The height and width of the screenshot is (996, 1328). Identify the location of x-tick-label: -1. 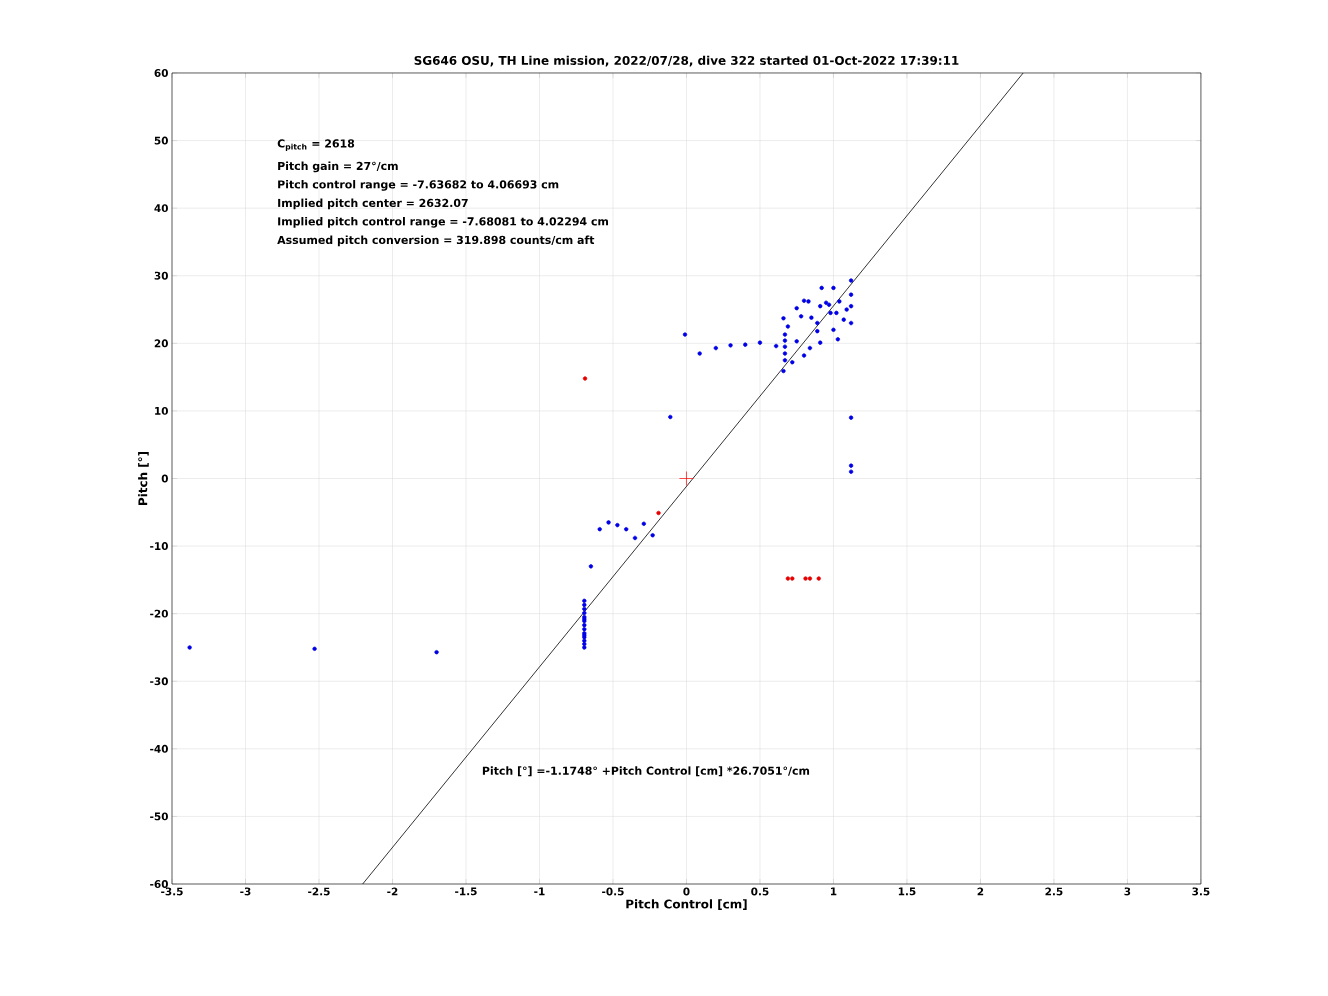
(539, 891).